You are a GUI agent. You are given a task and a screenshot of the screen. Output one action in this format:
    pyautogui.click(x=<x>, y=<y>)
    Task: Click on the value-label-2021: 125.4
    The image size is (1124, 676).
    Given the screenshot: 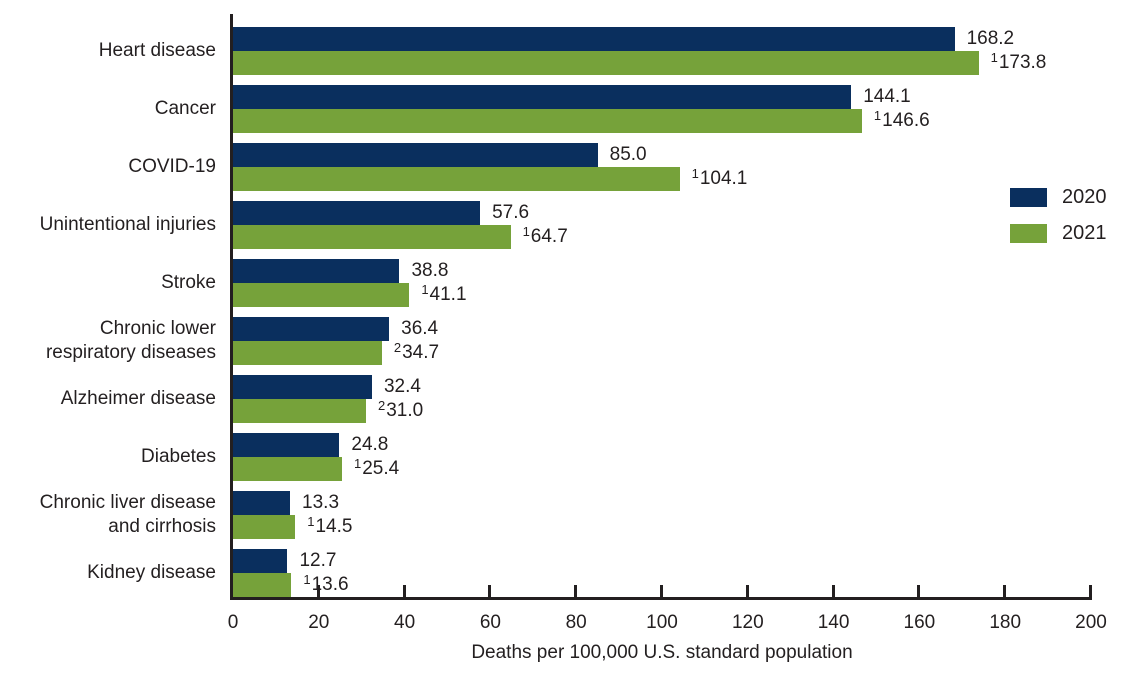 What is the action you would take?
    pyautogui.click(x=376, y=467)
    